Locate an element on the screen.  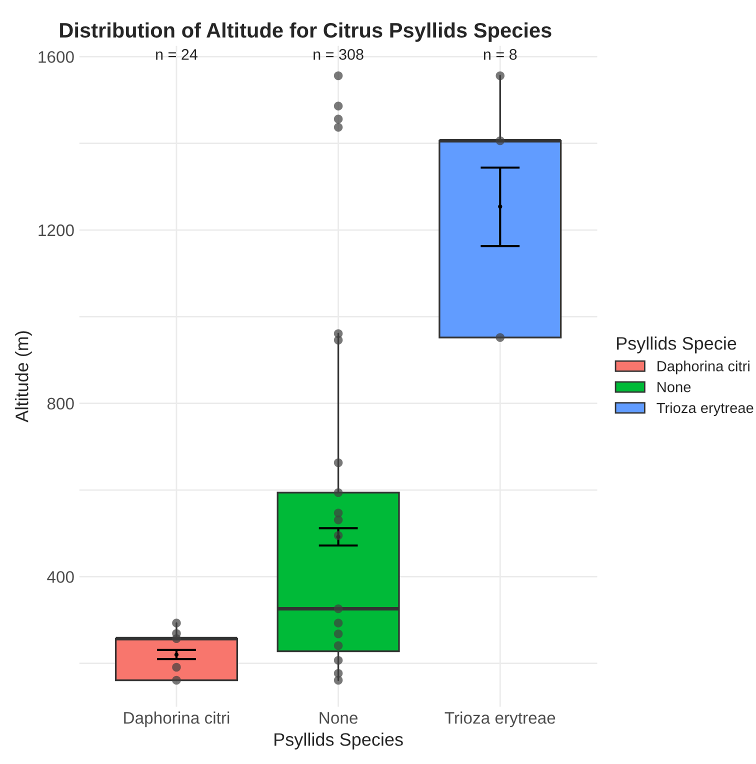
x-tick-label: Trioza erytreae is located at coordinates (500, 720).